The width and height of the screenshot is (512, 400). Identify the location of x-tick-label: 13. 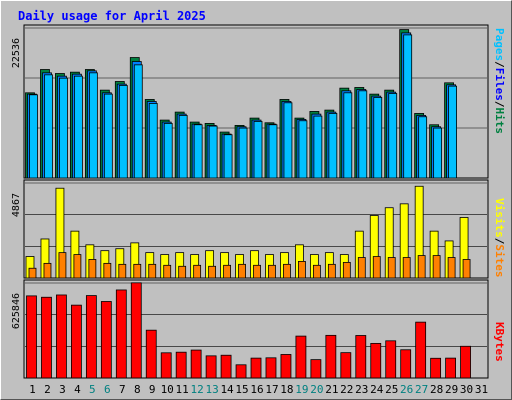
(211, 389).